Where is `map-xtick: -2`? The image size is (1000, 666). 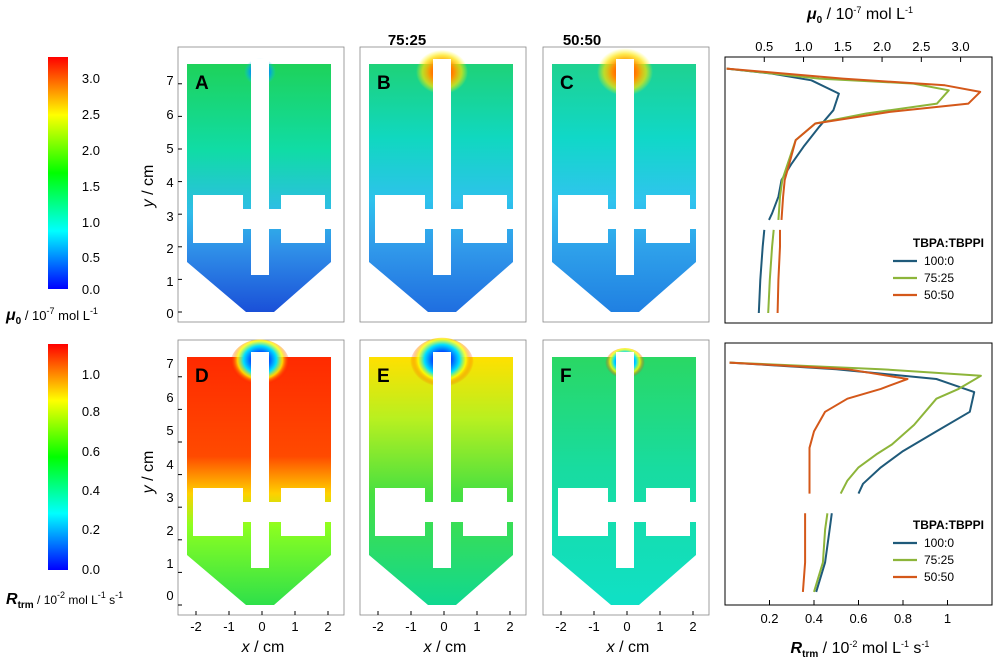
map-xtick: -2 is located at coordinates (378, 626).